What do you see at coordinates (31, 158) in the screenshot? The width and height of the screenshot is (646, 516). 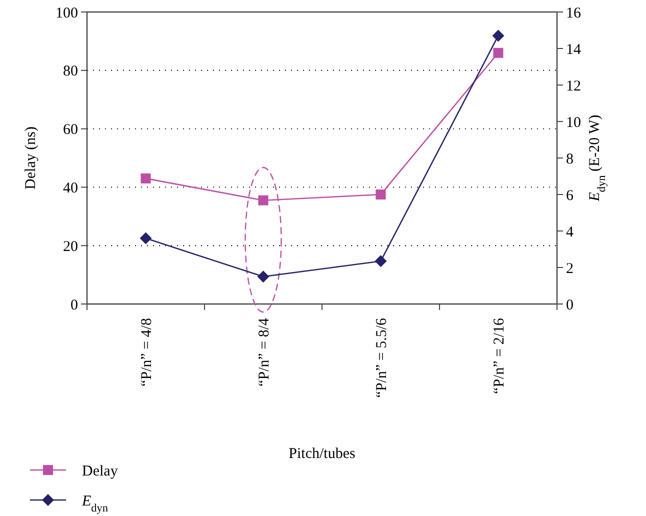 I see `y-axis-title: Delay (ns)` at bounding box center [31, 158].